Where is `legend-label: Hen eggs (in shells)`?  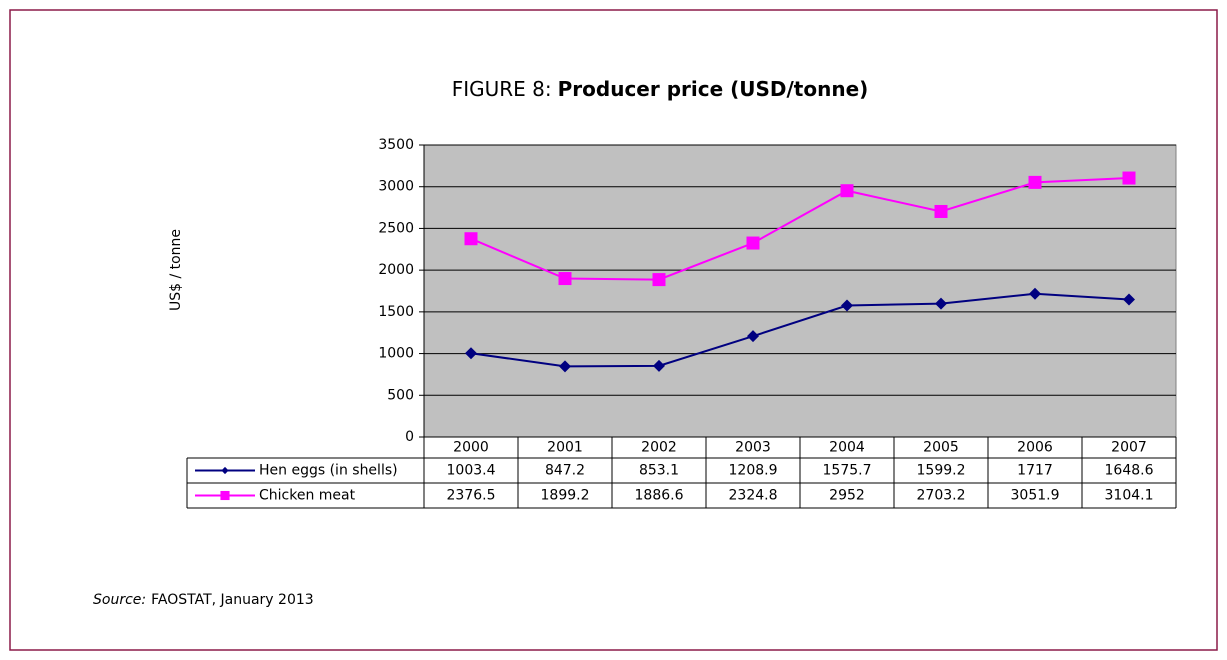 legend-label: Hen eggs (in shells) is located at coordinates (328, 471).